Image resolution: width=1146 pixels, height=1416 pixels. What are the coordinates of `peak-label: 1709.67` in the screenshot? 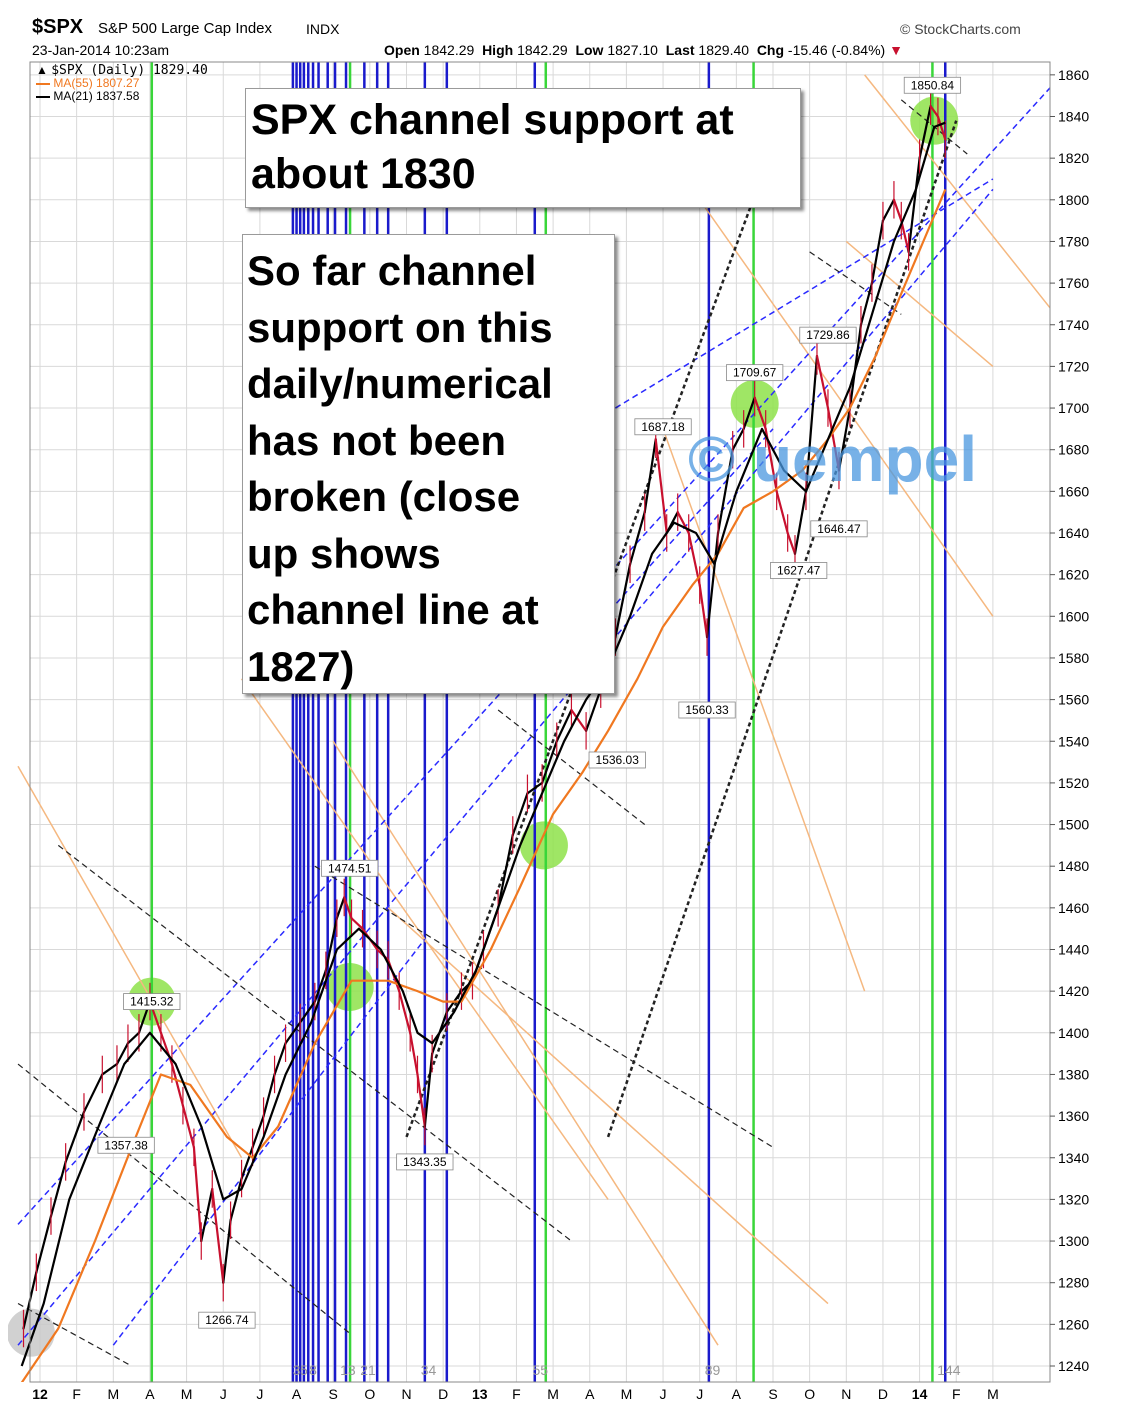 It's located at (755, 373).